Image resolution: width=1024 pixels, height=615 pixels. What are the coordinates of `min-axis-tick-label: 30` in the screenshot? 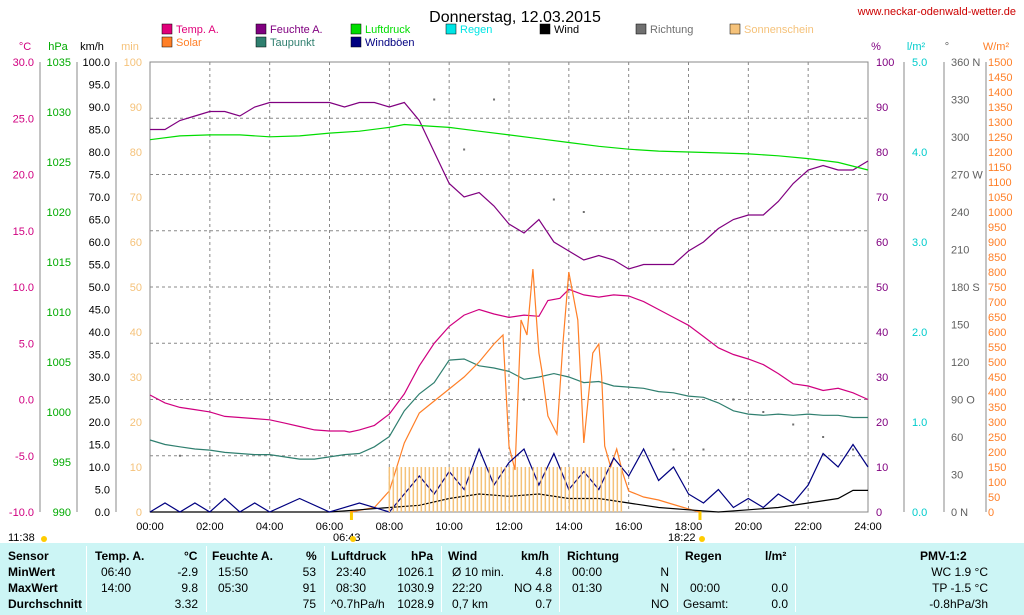 It's located at (136, 378).